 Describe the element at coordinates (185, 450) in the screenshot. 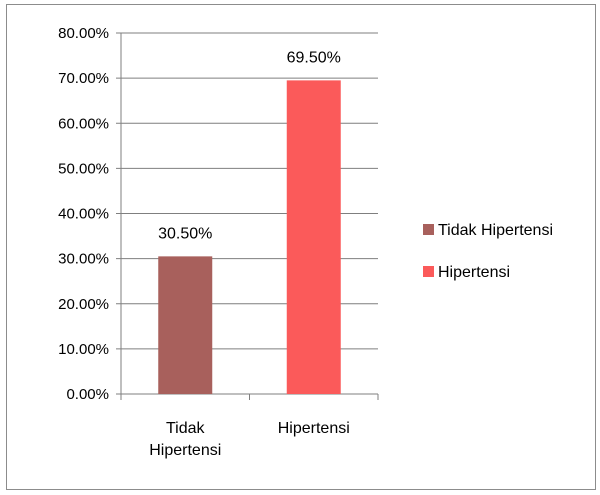

I see `category-label-0-line-1: Hipertensi` at that location.